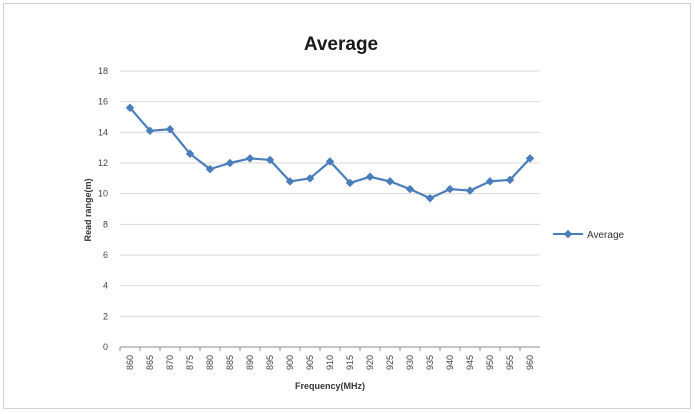  What do you see at coordinates (105, 286) in the screenshot?
I see `y-tick-label: 4` at bounding box center [105, 286].